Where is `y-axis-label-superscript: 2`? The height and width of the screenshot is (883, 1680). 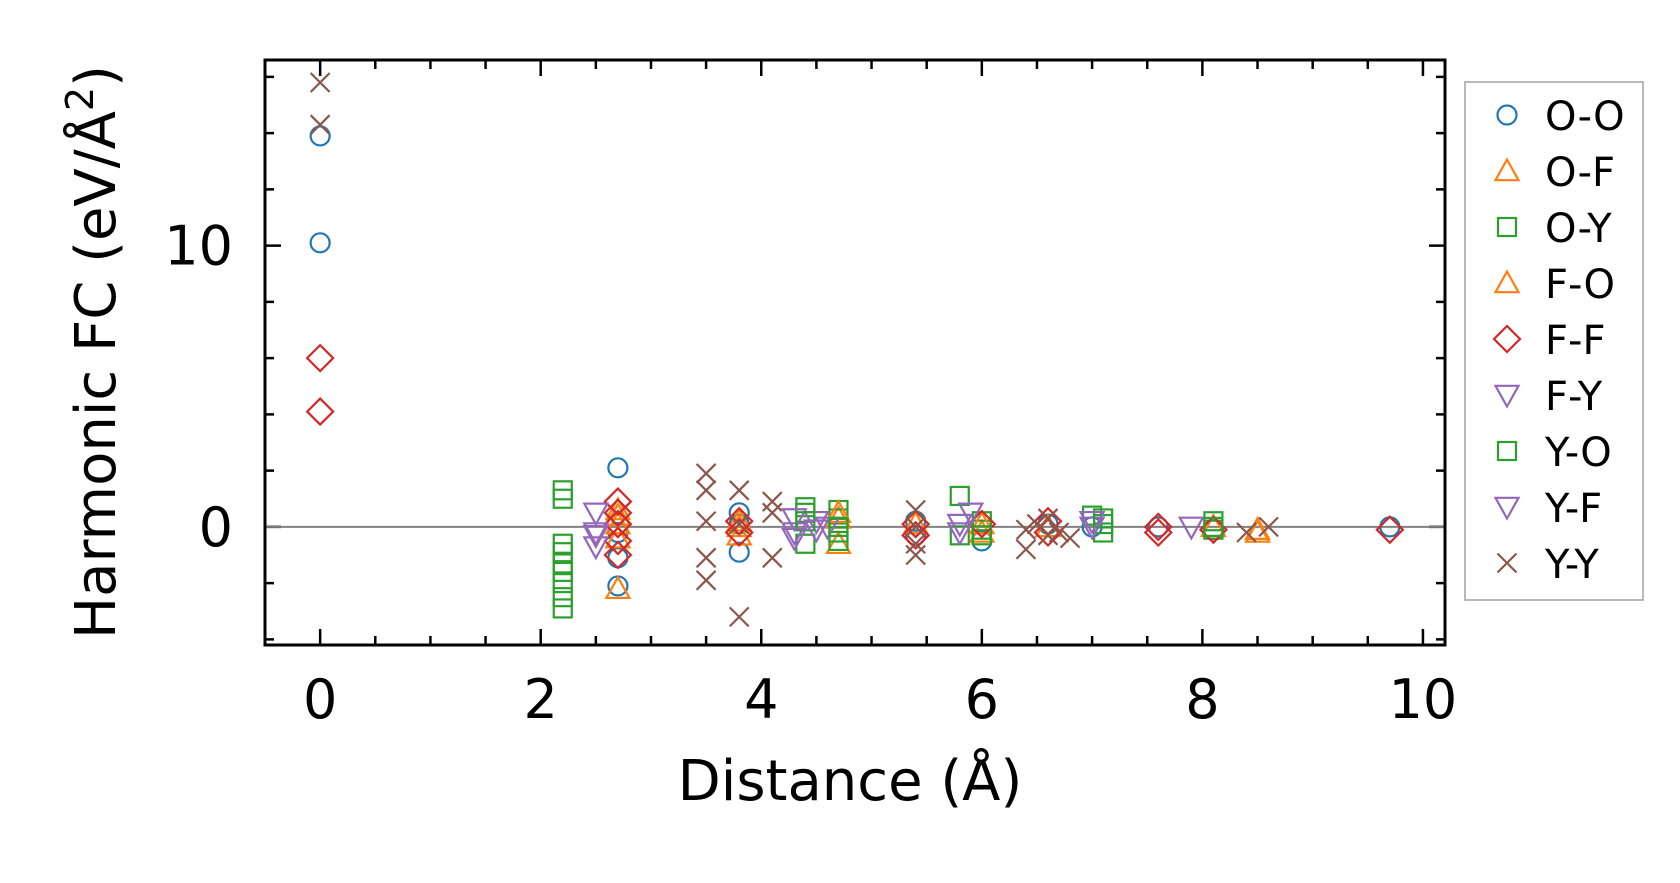 y-axis-label-superscript: 2 is located at coordinates (80, 99).